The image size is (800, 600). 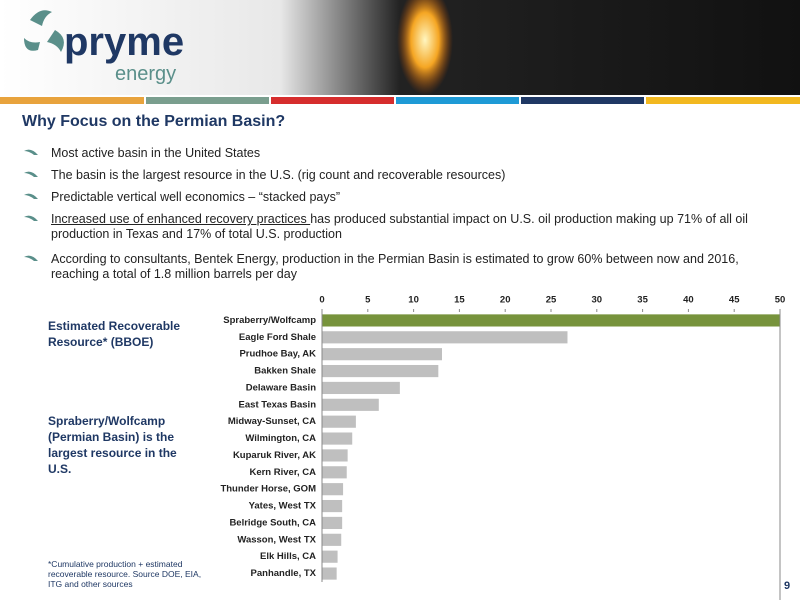 I want to click on y-tick-label: East Texas Basin, so click(x=278, y=404).